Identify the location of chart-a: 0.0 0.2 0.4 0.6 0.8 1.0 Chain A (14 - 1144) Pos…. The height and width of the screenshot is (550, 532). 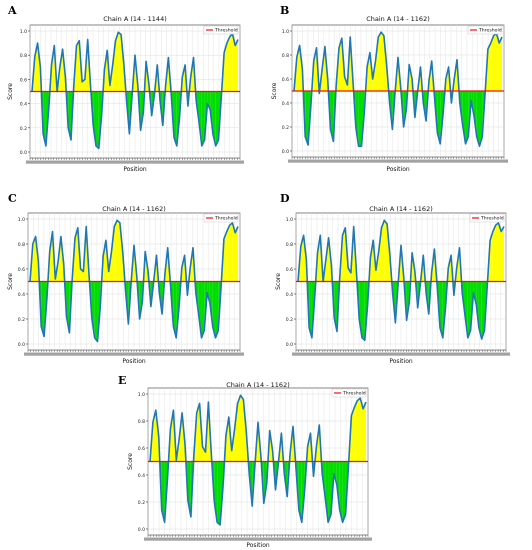
(125, 94).